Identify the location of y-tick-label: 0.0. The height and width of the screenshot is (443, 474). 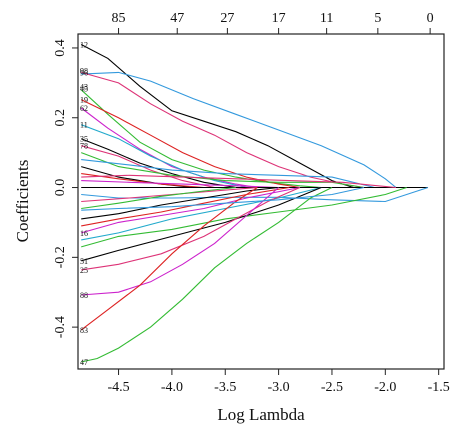
(60, 188).